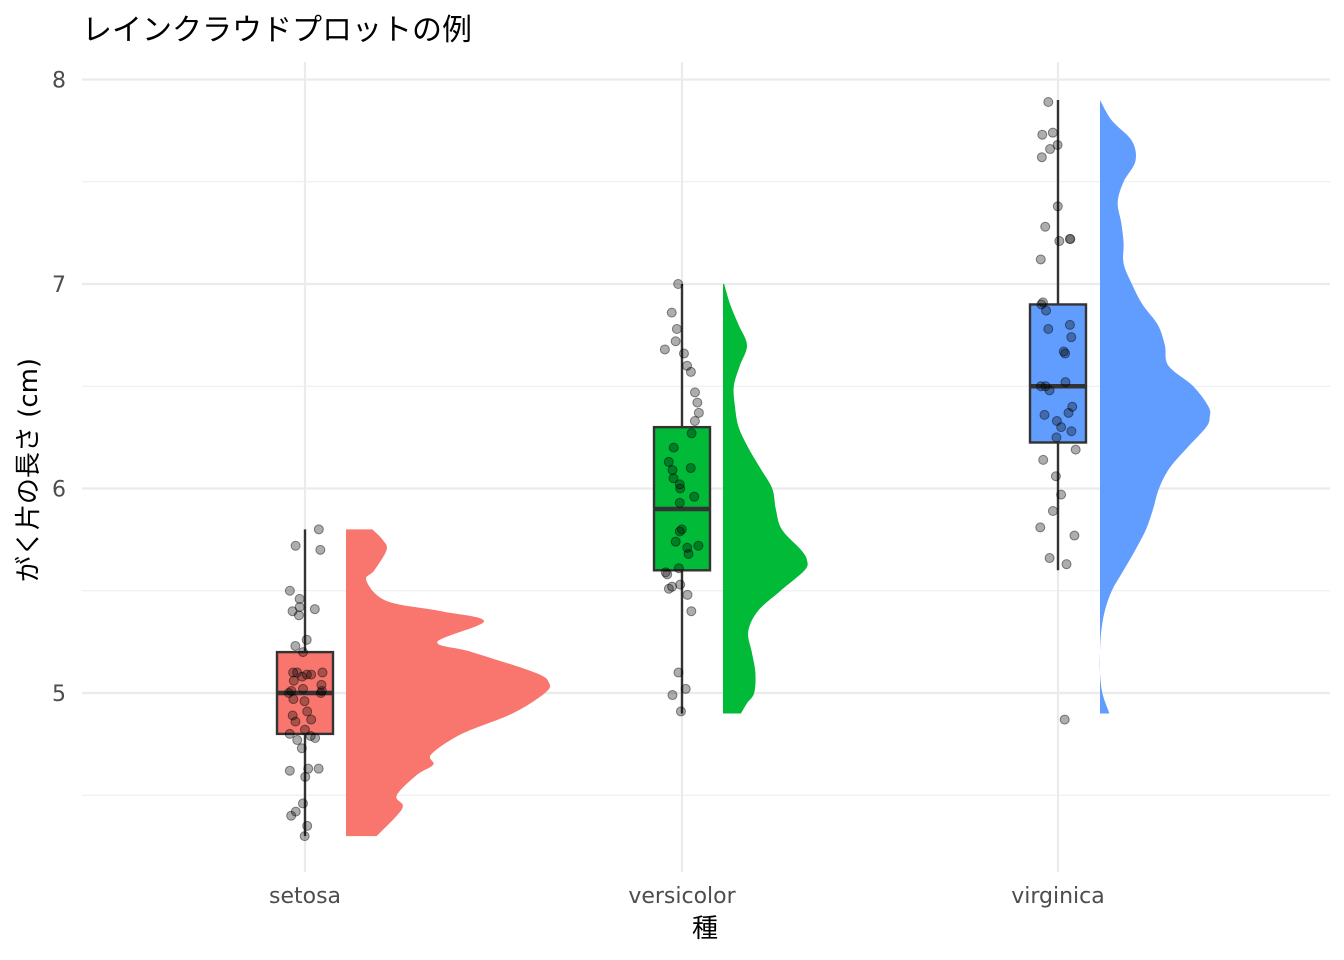 The image size is (1344, 960). Describe the element at coordinates (1058, 896) in the screenshot. I see `x-tick-label: virginica` at that location.